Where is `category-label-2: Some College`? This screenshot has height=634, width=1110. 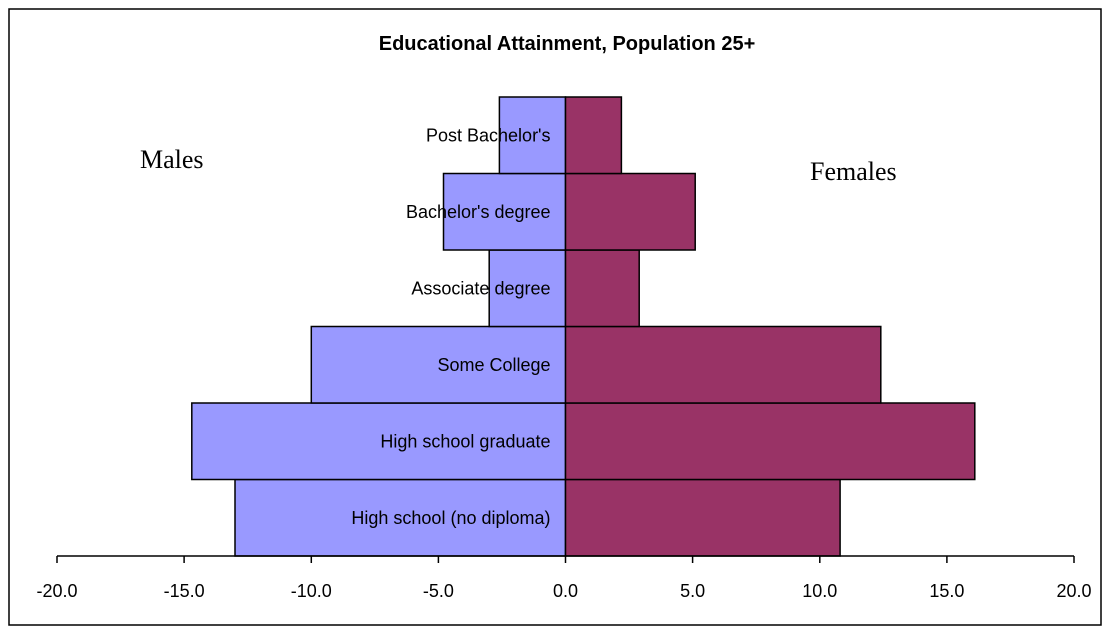 category-label-2: Some College is located at coordinates (493, 365).